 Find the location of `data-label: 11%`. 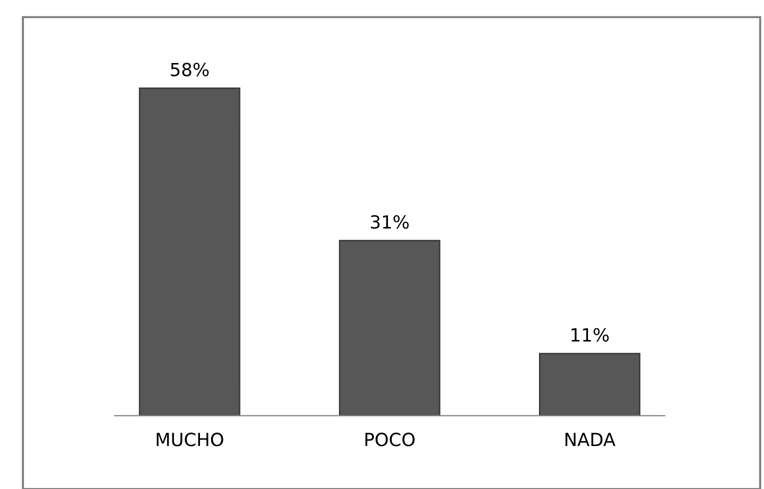

data-label: 11% is located at coordinates (590, 335).